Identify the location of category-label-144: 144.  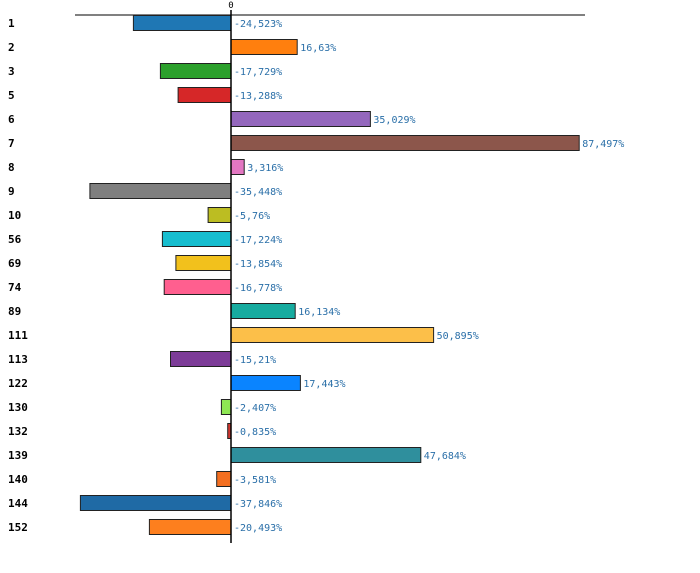
(18, 503).